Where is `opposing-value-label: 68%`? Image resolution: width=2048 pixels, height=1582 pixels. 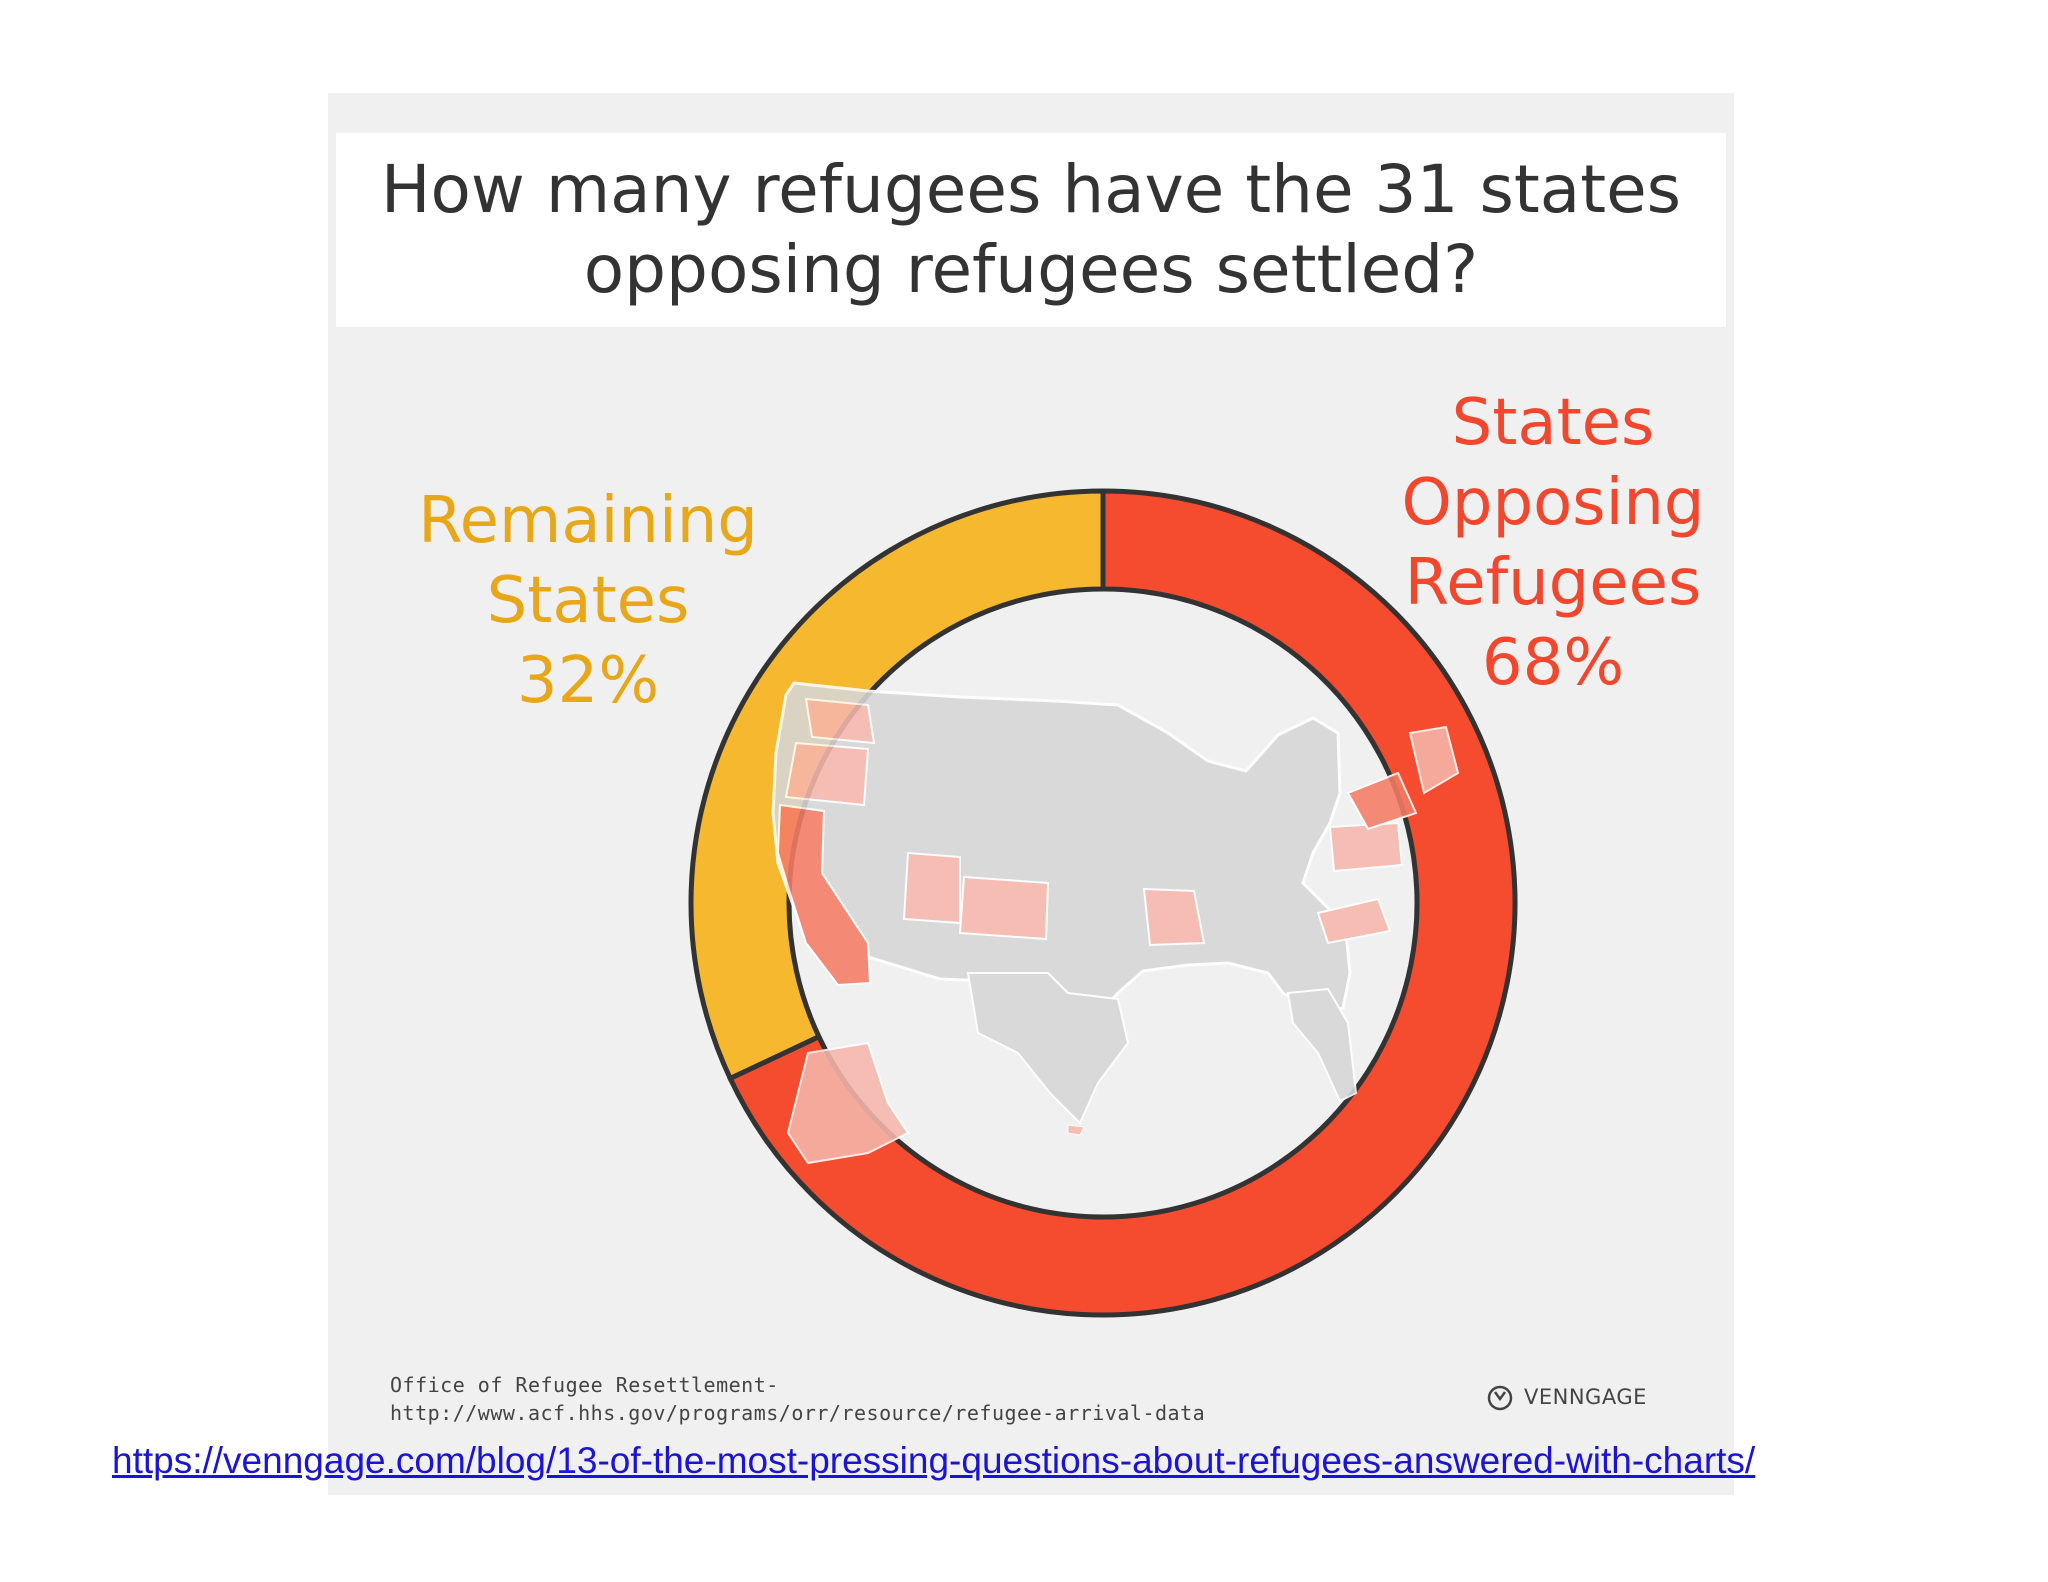
opposing-value-label: 68% is located at coordinates (1553, 663).